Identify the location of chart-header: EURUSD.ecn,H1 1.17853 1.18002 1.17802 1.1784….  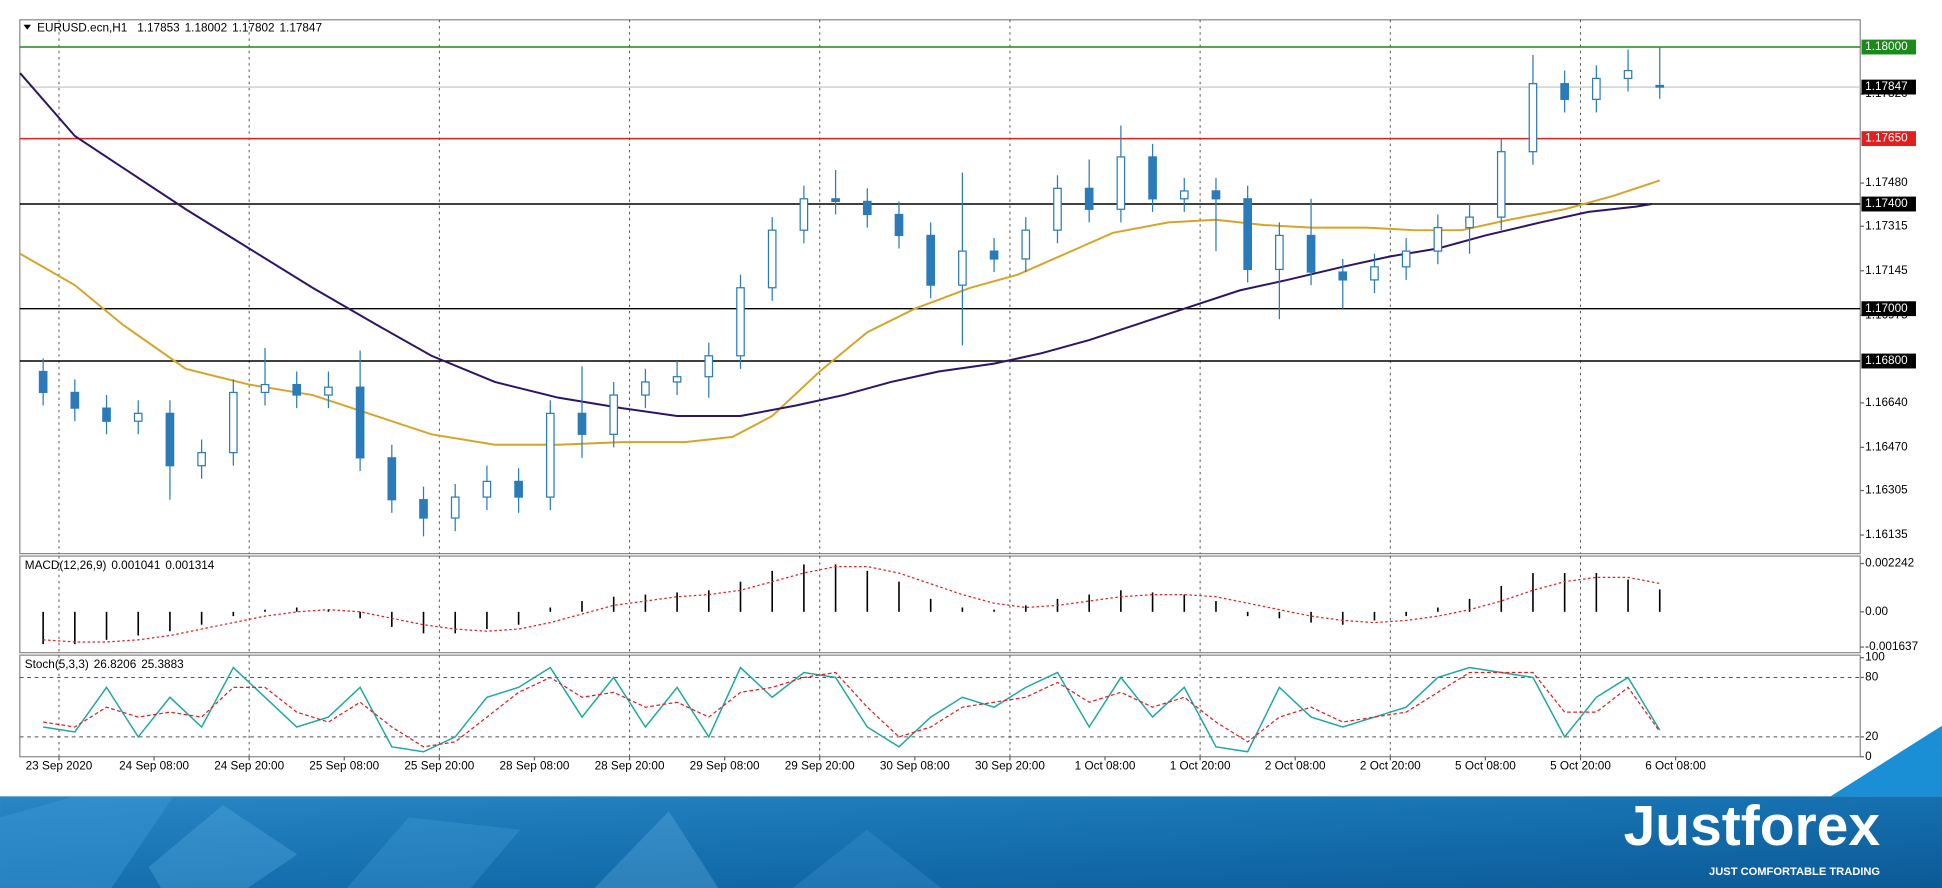
(179, 28).